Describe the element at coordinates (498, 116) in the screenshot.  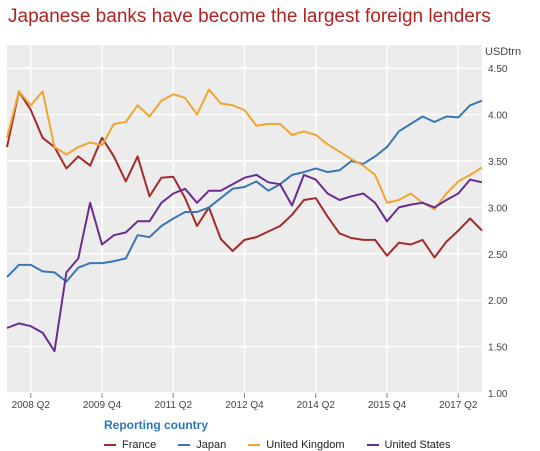
I see `y-tick-label: 4.00` at that location.